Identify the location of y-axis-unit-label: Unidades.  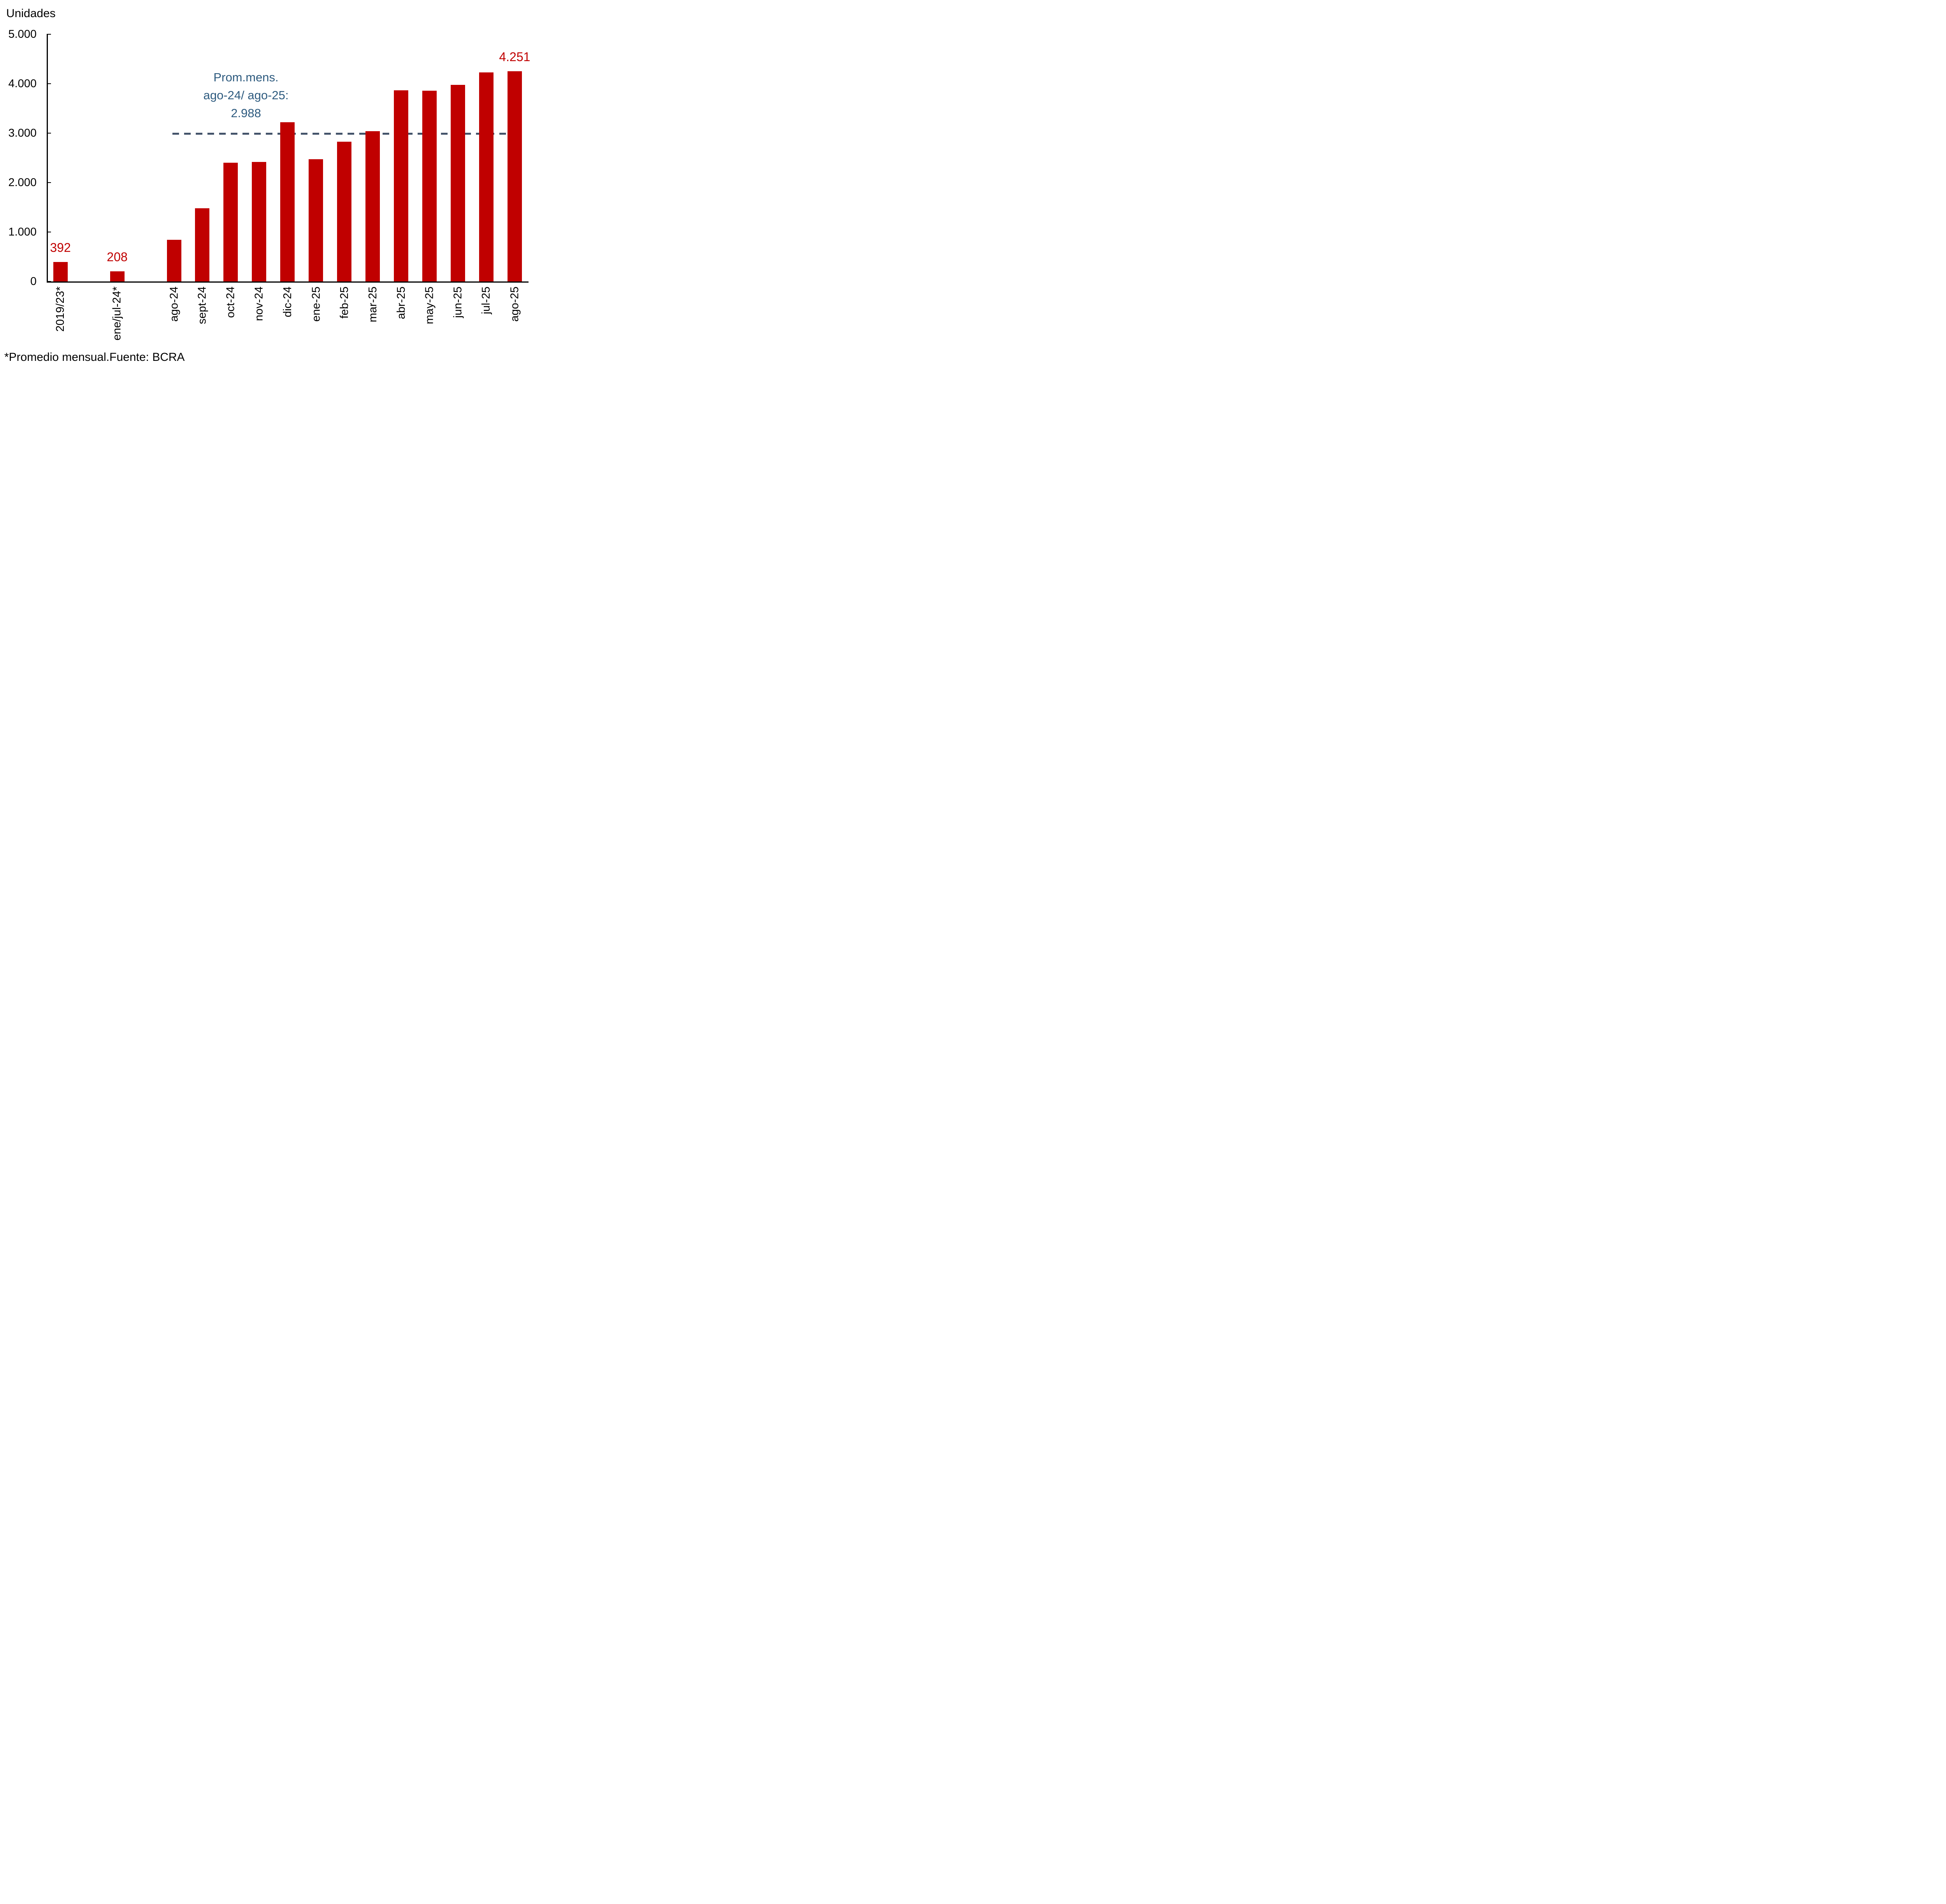
(31, 14).